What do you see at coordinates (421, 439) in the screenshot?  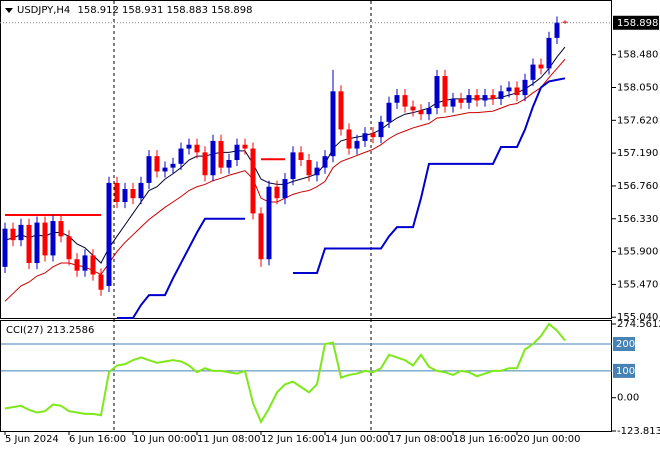 I see `x-tick-label: 17 Jun 08:00` at bounding box center [421, 439].